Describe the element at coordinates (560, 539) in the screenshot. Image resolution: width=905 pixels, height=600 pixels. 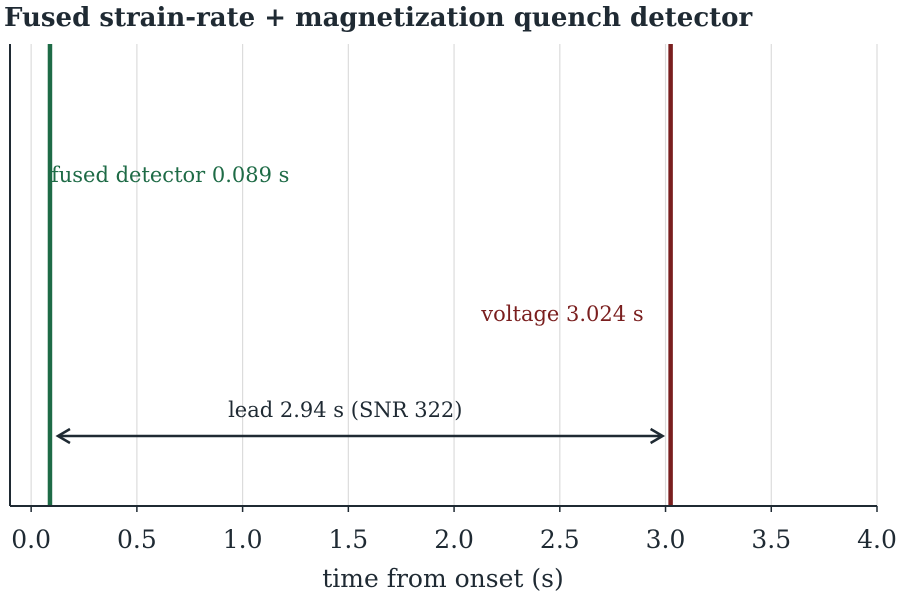
I see `x-tick-label: 2.5` at that location.